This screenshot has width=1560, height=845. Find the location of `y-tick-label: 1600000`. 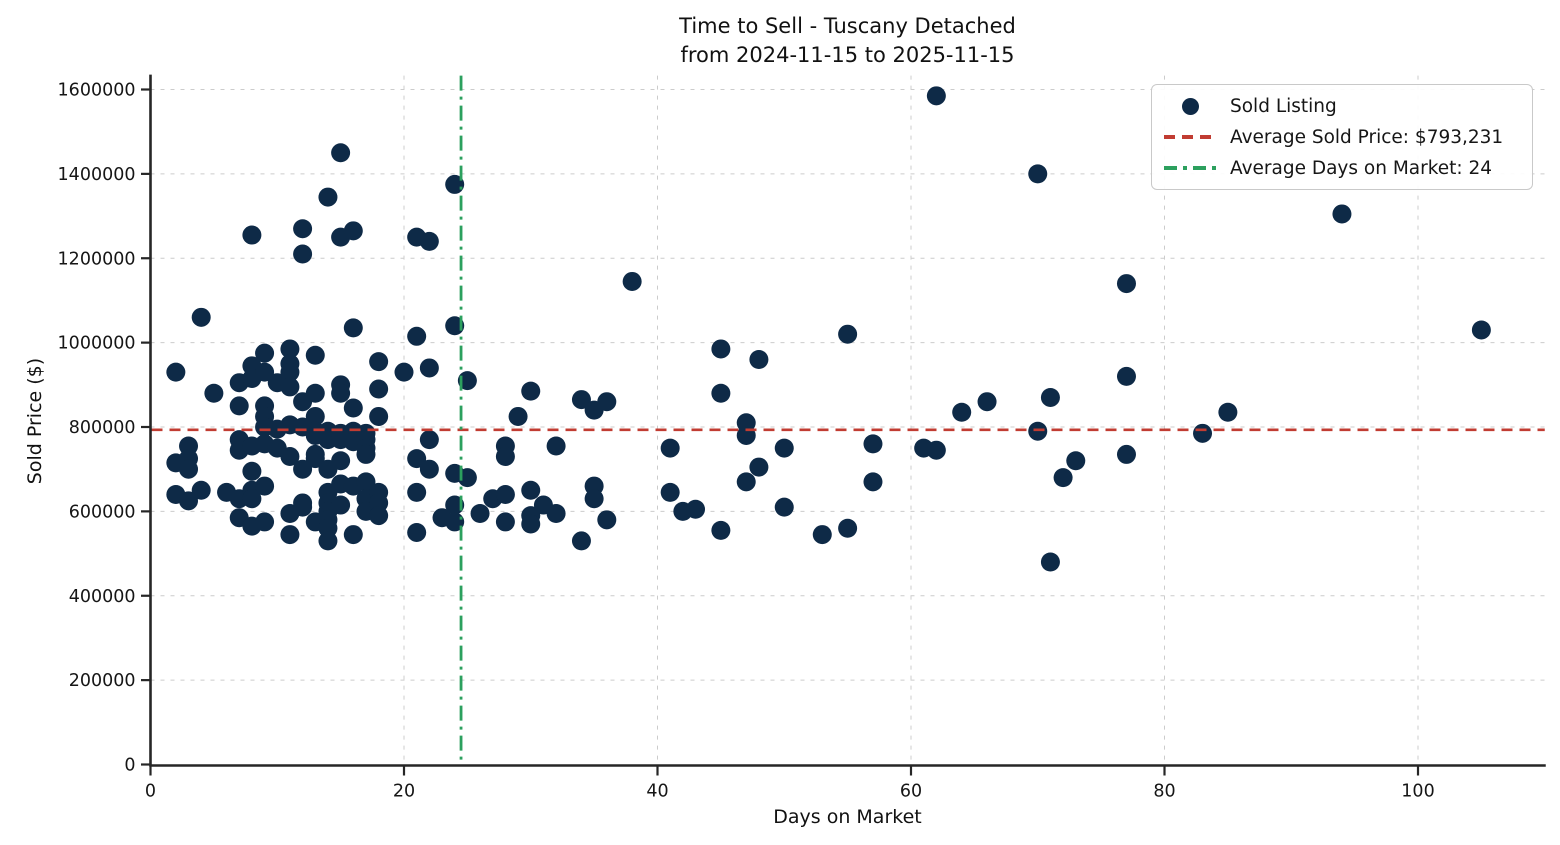

y-tick-label: 1600000 is located at coordinates (97, 91).